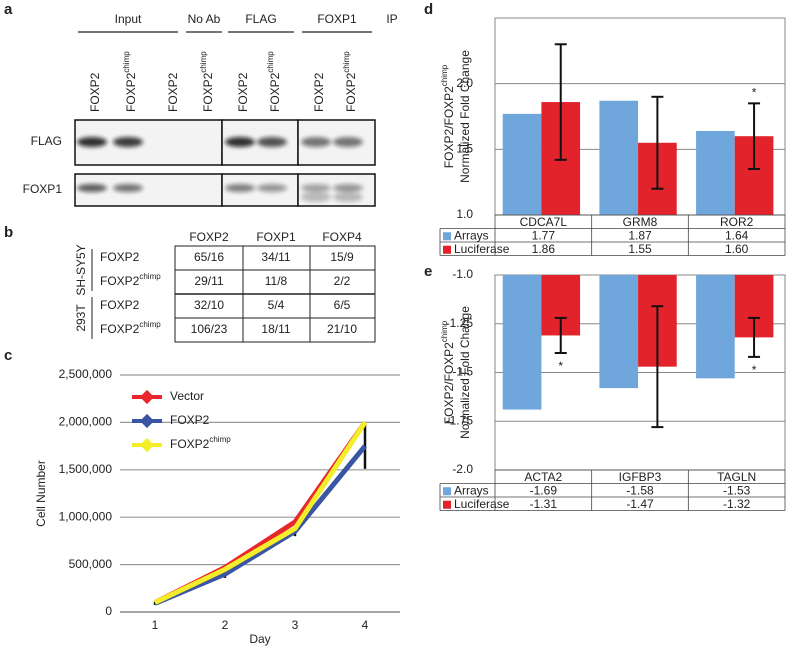 The image size is (800, 651). I want to click on value-label: 1.60, so click(737, 249).